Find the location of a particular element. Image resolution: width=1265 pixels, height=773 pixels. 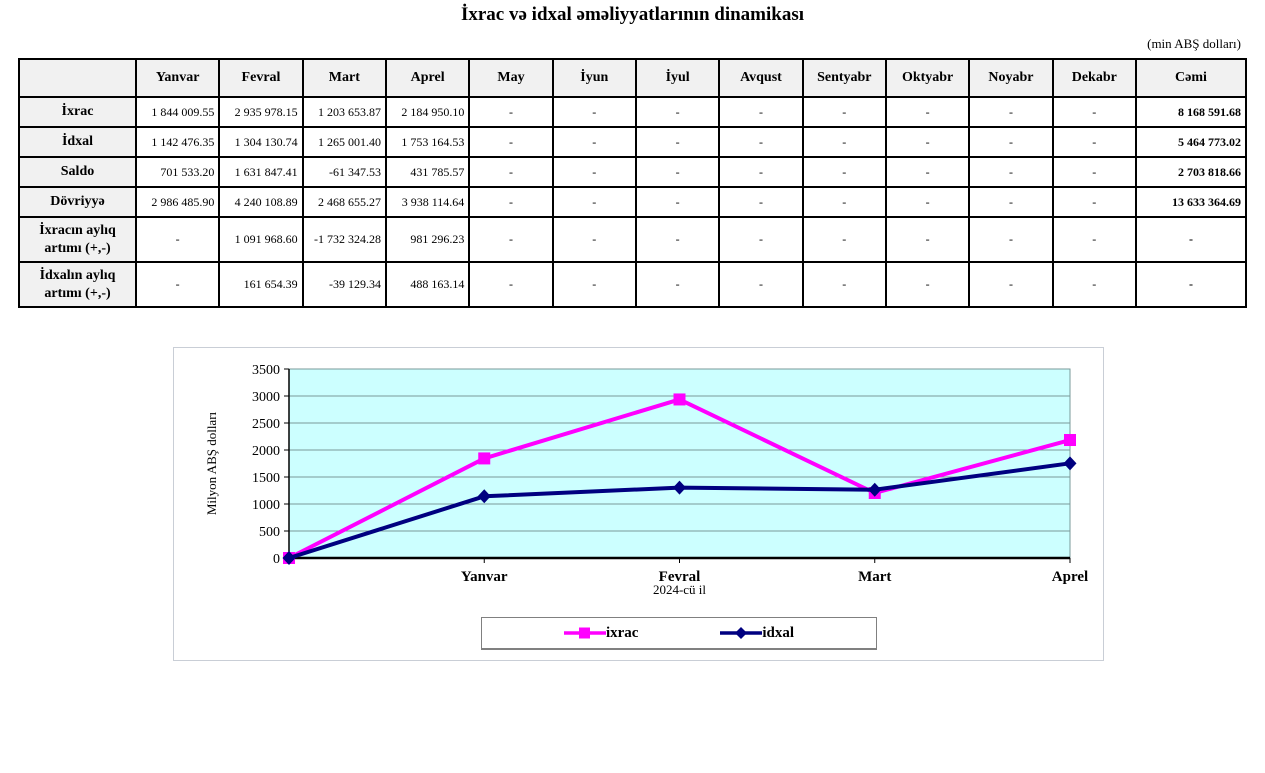

ixrac-line-swatch is located at coordinates (584, 633).